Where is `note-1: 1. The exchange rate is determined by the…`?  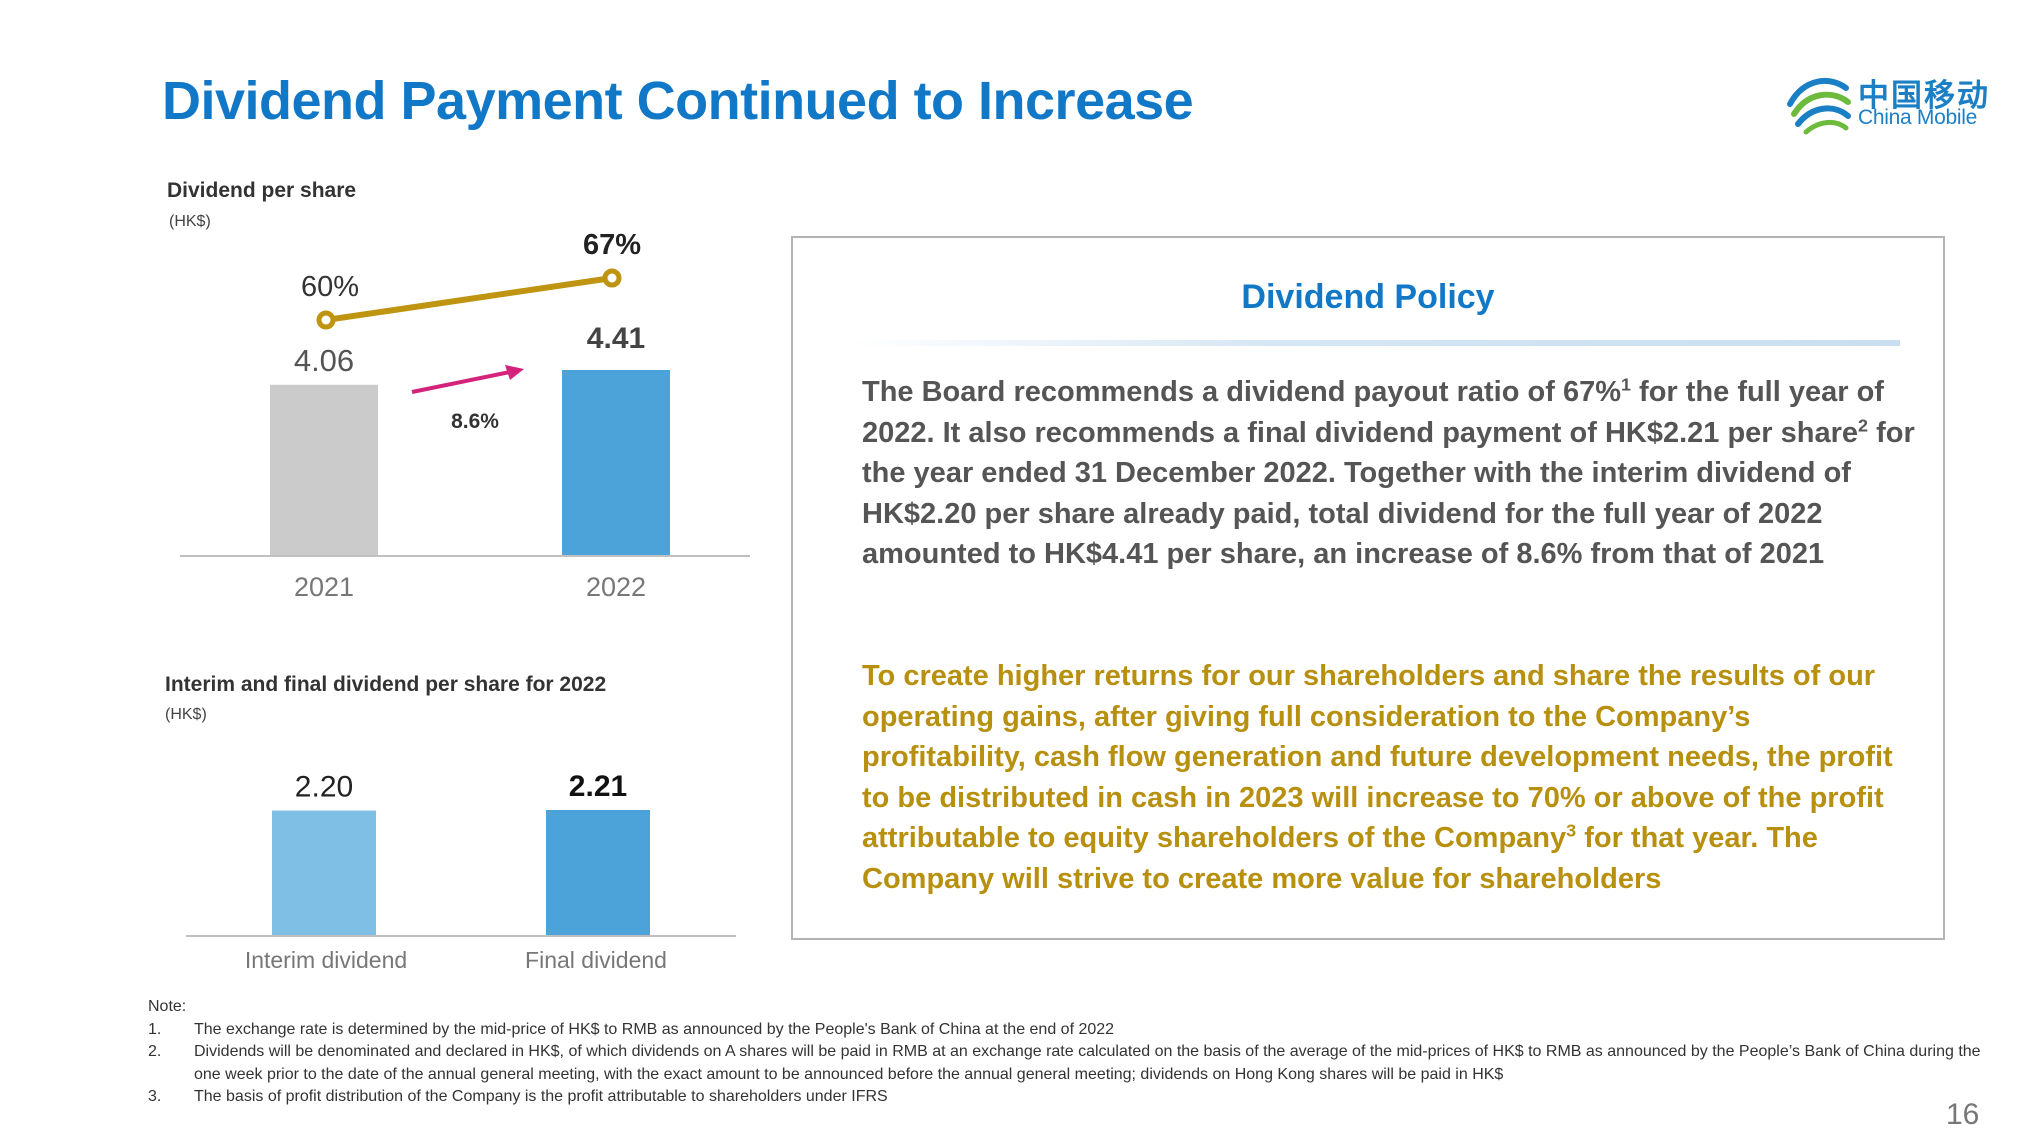 note-1: 1. The exchange rate is determined by the… is located at coordinates (631, 1029).